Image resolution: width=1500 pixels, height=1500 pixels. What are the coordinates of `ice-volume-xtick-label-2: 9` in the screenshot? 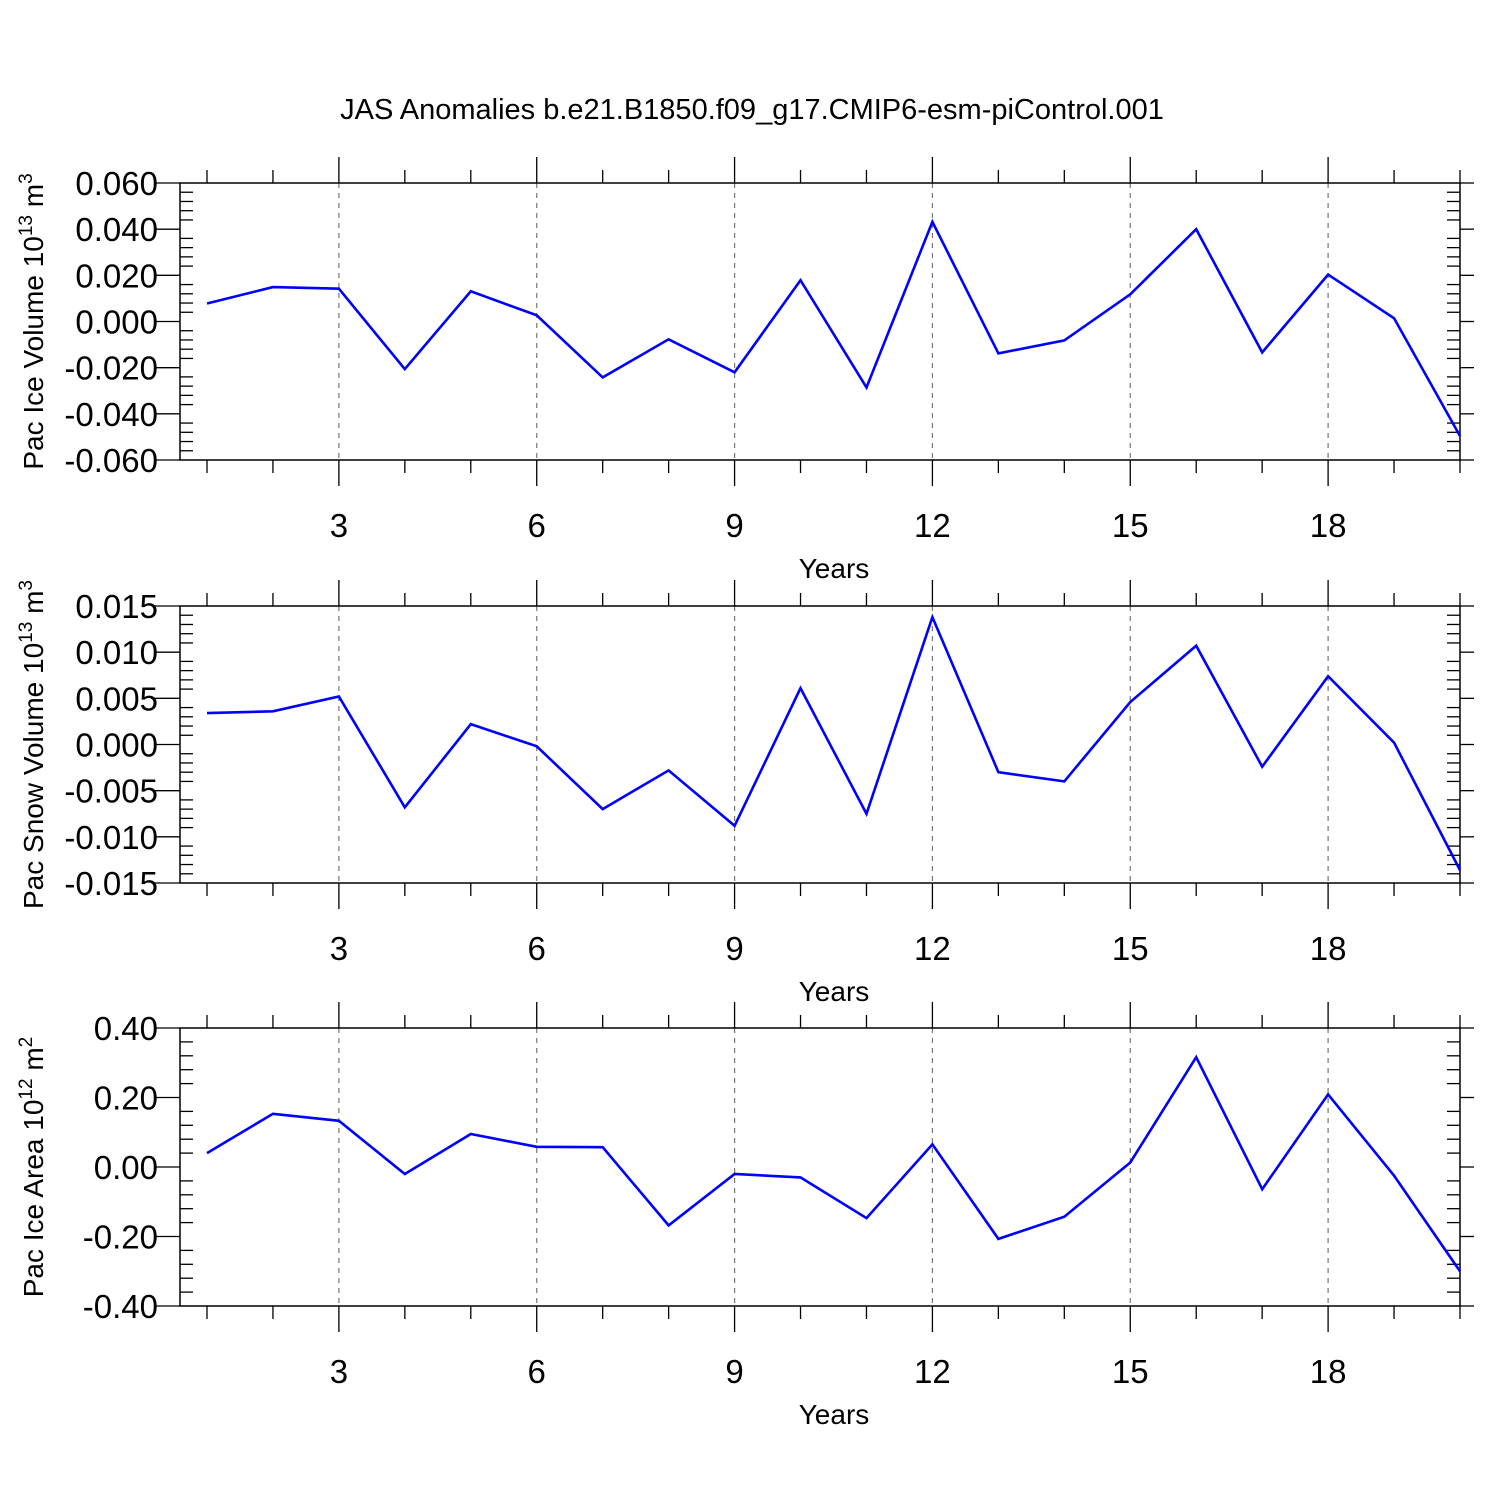 It's located at (734, 525).